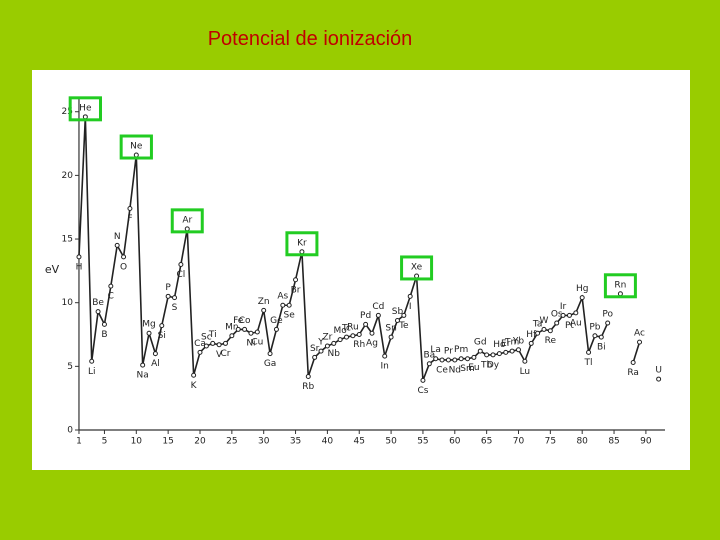  I want to click on element-label: Hf, so click(531, 335).